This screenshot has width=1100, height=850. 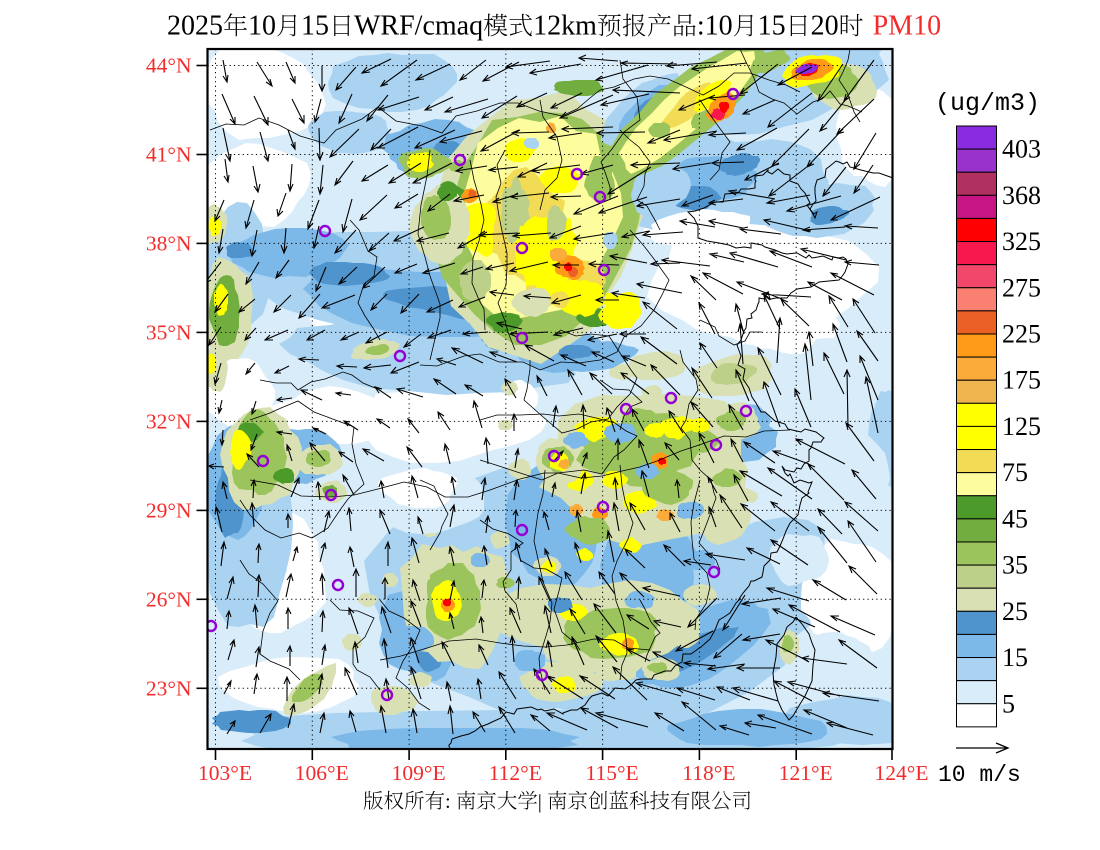 I want to click on svg-text: 35, so click(x=1015, y=565).